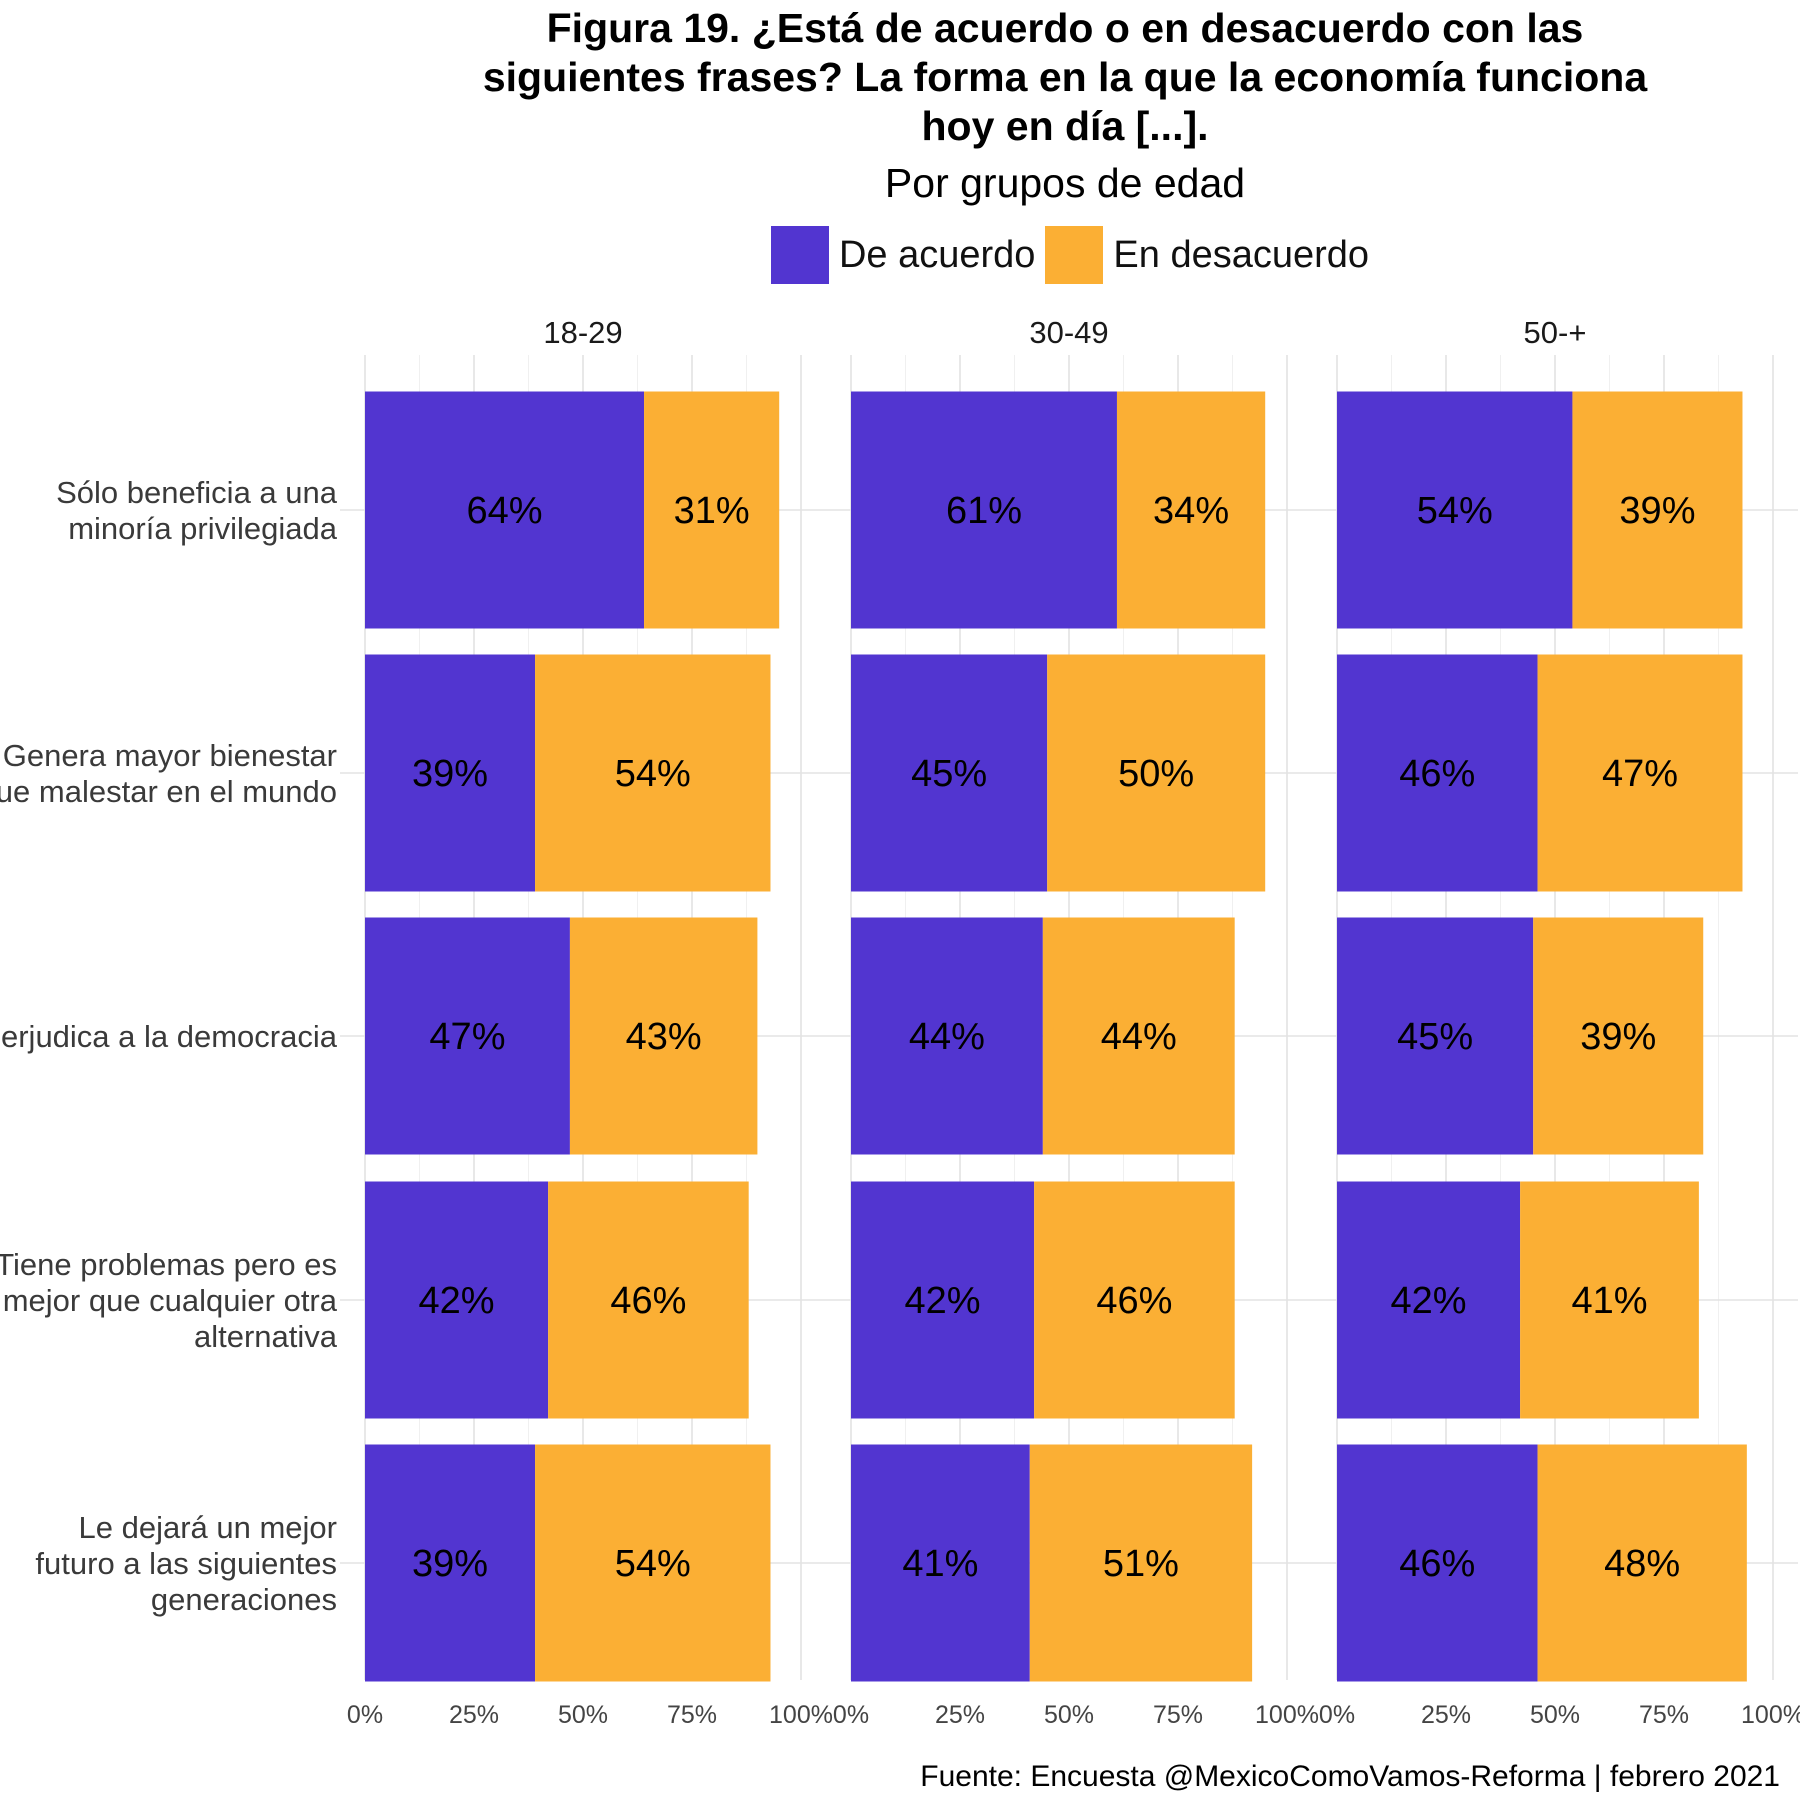  I want to click on y-category-label: minoría privilegiada, so click(203, 528).